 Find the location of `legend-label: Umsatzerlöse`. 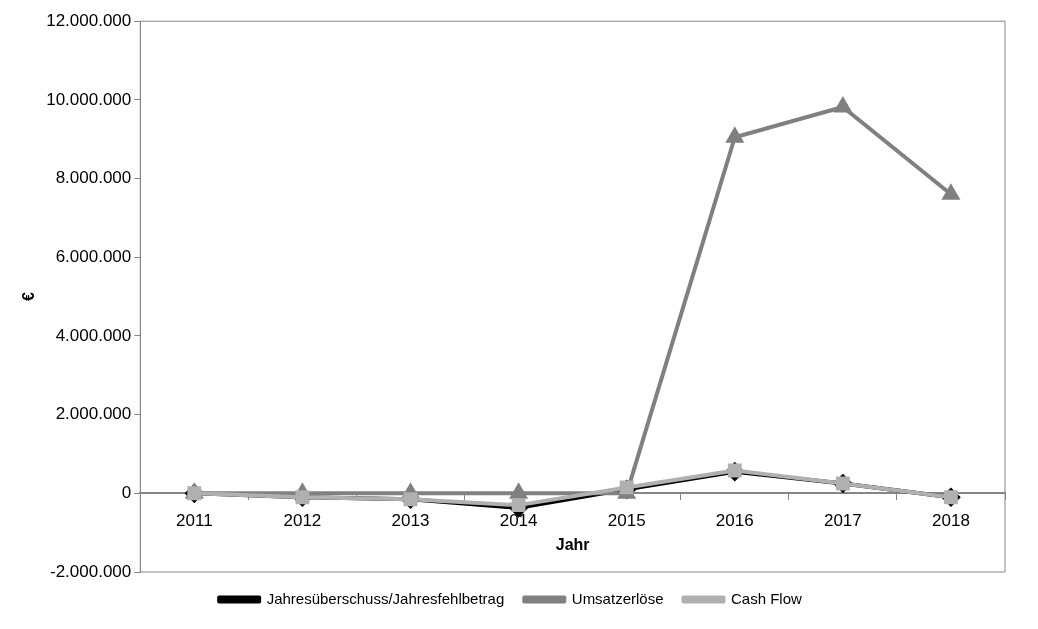

legend-label: Umsatzerlöse is located at coordinates (617, 598).